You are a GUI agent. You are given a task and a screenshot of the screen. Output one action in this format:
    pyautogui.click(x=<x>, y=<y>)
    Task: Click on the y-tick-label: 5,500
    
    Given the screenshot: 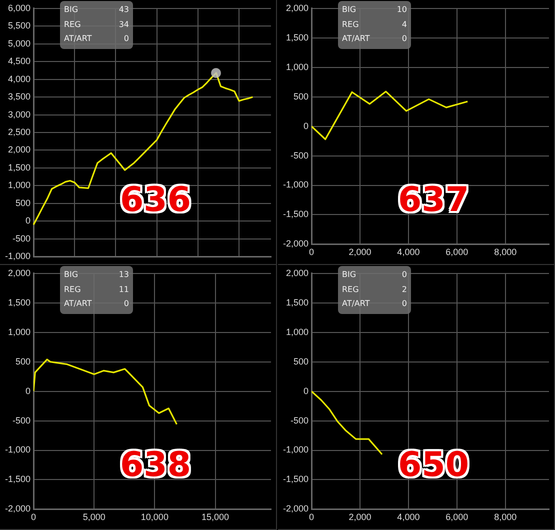 What is the action you would take?
    pyautogui.click(x=19, y=25)
    